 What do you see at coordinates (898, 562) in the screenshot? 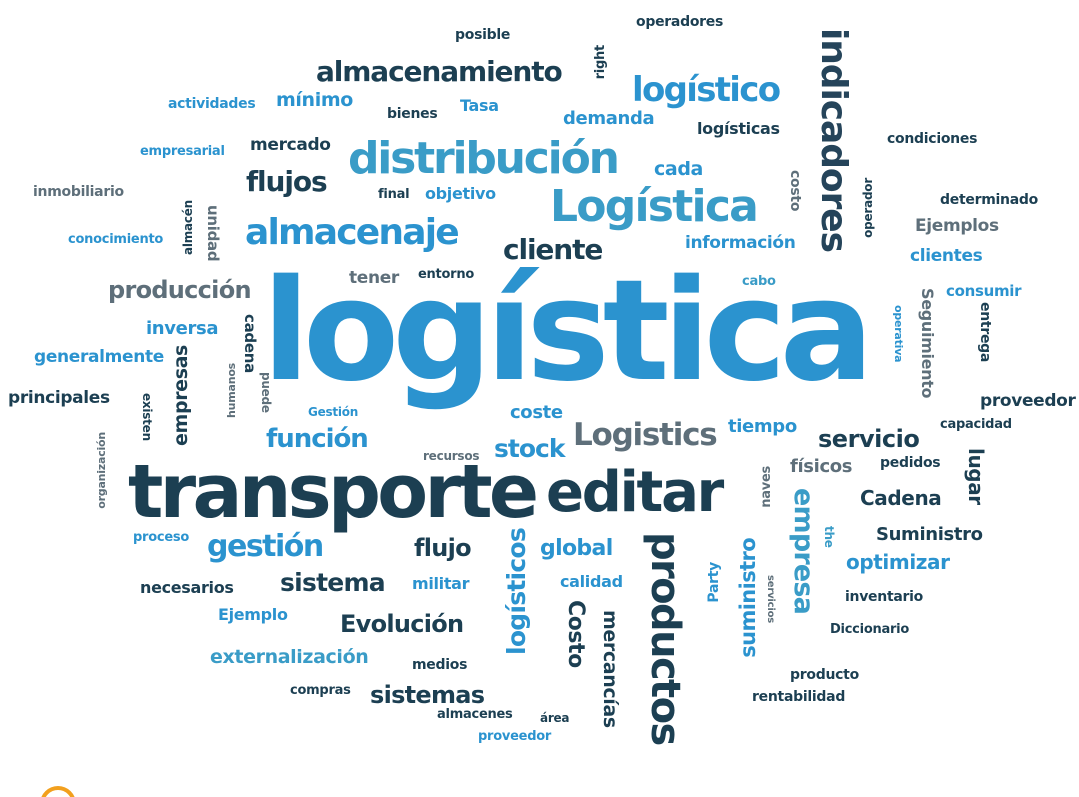
I see `word-optimizar: optimizar` at bounding box center [898, 562].